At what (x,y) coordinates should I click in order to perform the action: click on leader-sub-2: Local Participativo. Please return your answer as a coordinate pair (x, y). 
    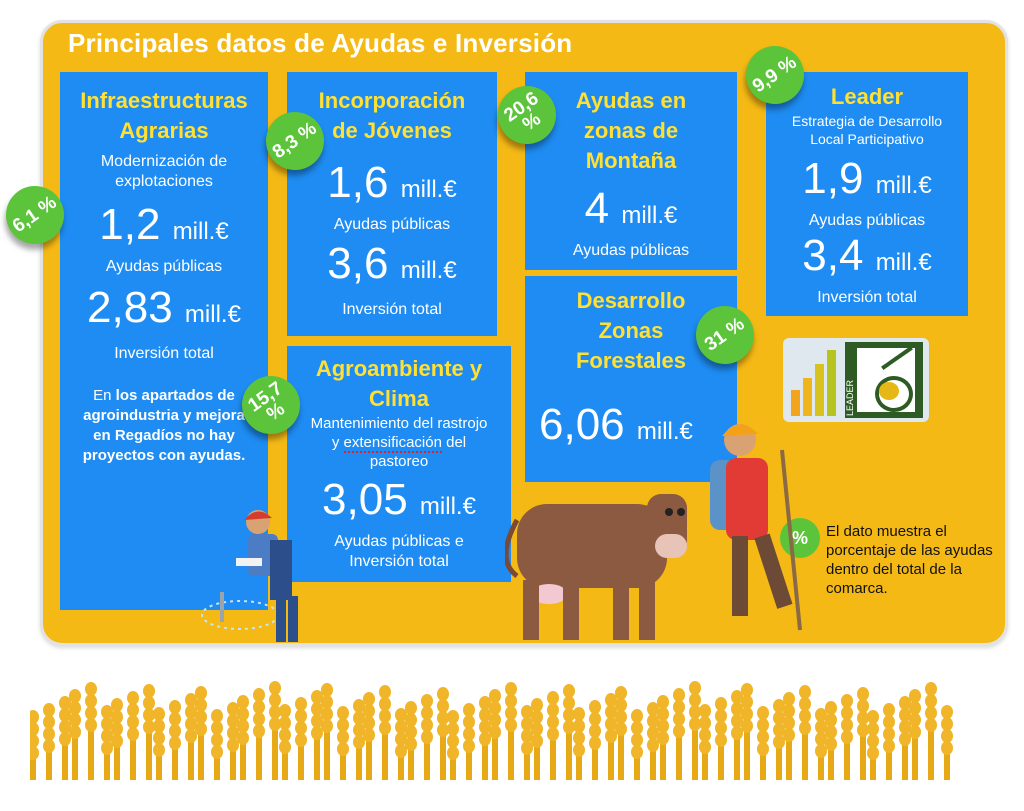
    Looking at the image, I should click on (867, 139).